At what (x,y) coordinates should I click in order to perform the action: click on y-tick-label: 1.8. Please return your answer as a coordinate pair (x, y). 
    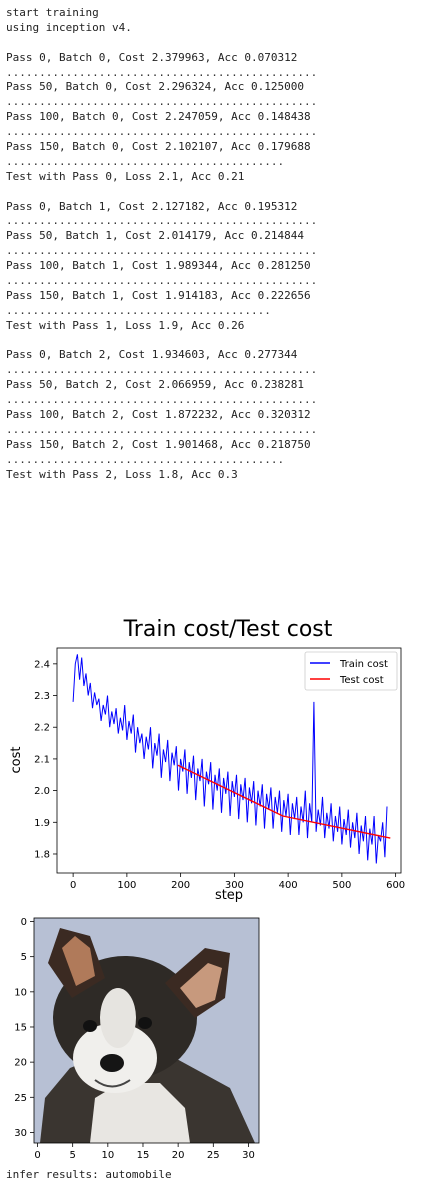
    Looking at the image, I should click on (42, 854).